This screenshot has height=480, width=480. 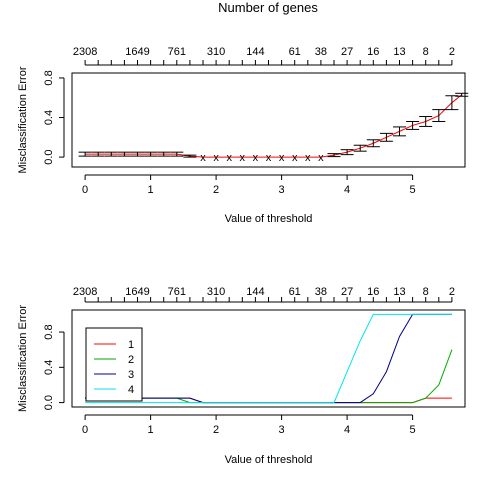 What do you see at coordinates (131, 345) in the screenshot?
I see `legend-label-1: 1` at bounding box center [131, 345].